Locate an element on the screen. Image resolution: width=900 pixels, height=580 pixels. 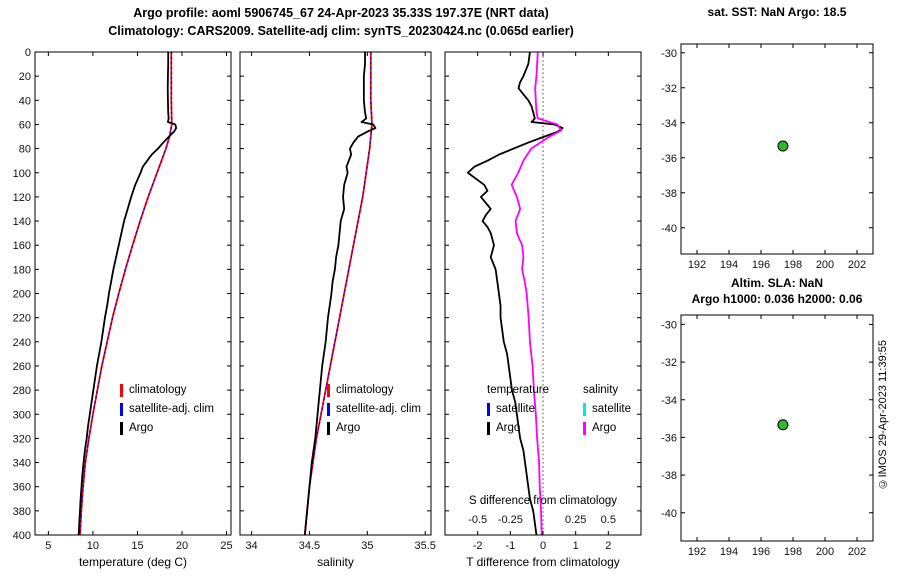
svg-text: 400 is located at coordinates (22, 536).